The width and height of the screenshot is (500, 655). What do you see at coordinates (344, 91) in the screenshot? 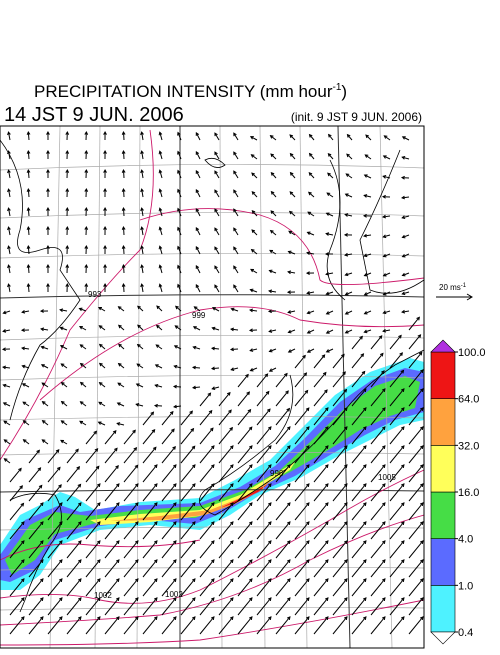
I see `title-end: )` at bounding box center [344, 91].